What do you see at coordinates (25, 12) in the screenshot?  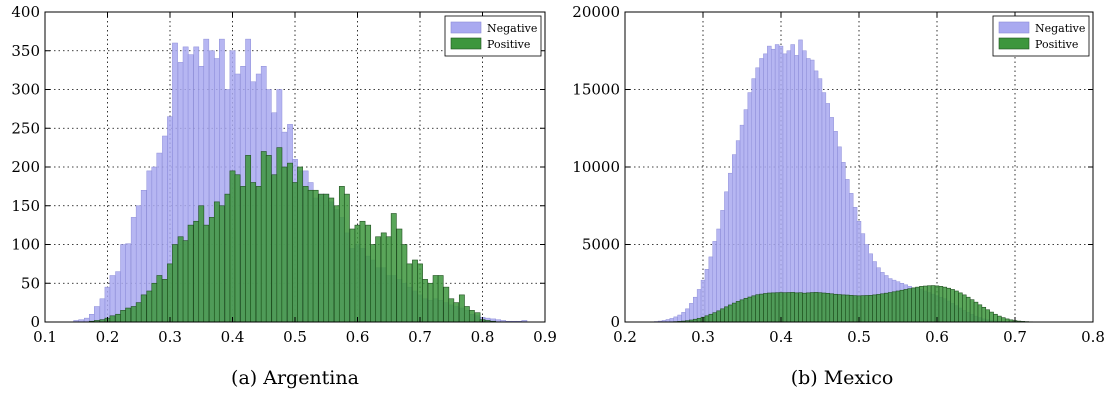 I see `y-tick-label: 400` at bounding box center [25, 12].